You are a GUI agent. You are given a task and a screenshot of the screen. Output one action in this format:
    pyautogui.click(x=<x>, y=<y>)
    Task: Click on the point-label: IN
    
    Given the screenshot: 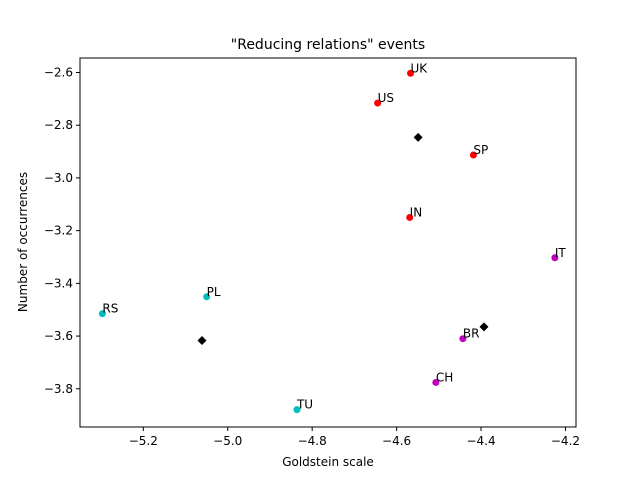 What is the action you would take?
    pyautogui.click(x=416, y=212)
    